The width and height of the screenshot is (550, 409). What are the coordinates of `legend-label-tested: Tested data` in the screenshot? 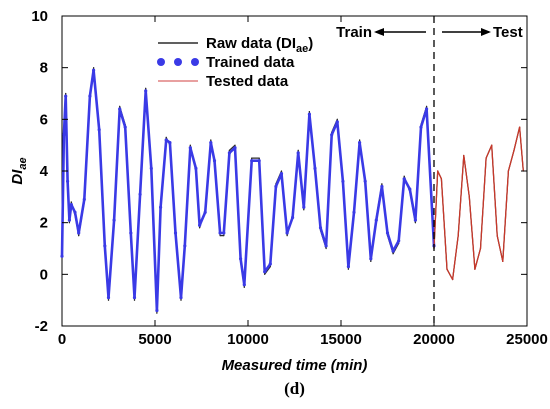 It's located at (247, 81).